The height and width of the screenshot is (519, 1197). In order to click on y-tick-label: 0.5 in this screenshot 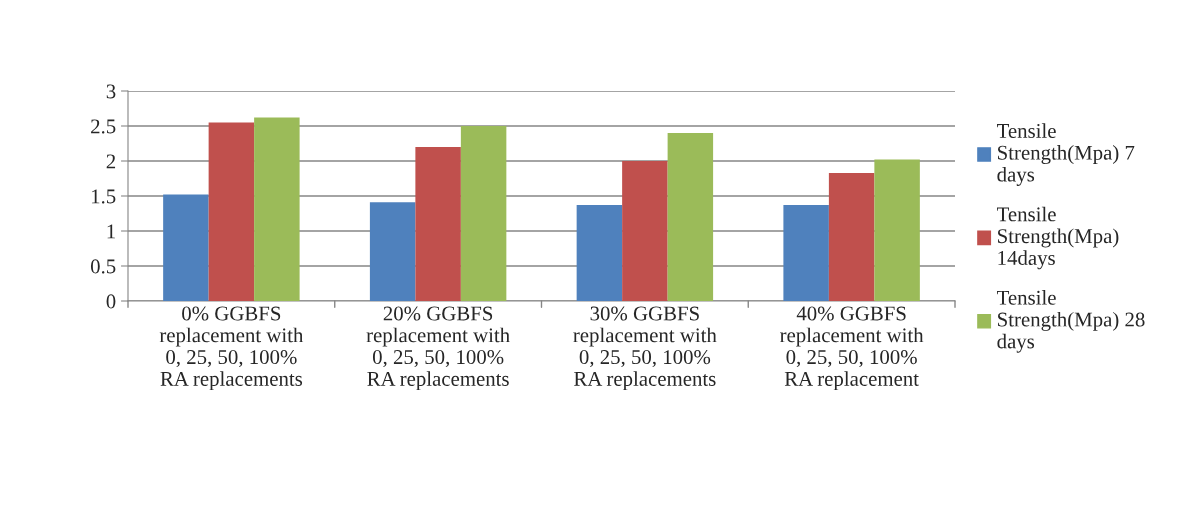, I will do `click(103, 266)`.